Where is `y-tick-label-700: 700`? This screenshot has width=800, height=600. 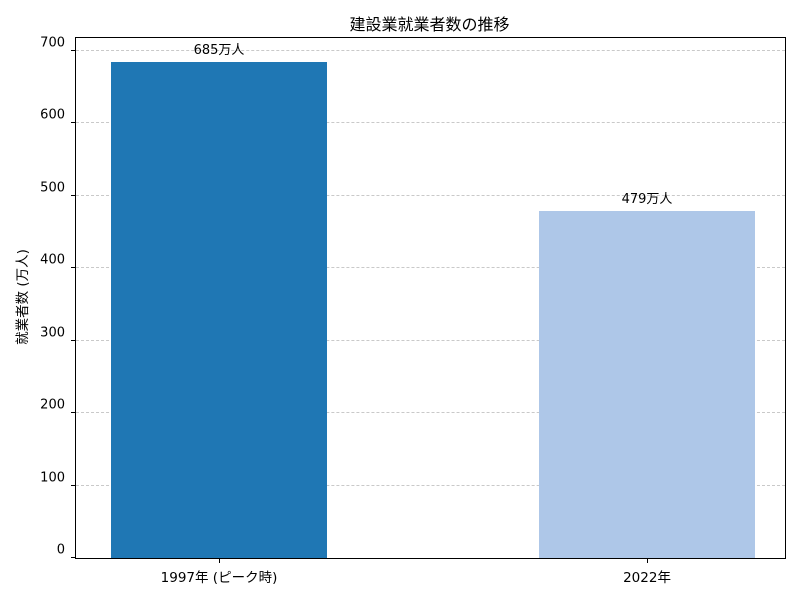
y-tick-label-700: 700 is located at coordinates (52, 43).